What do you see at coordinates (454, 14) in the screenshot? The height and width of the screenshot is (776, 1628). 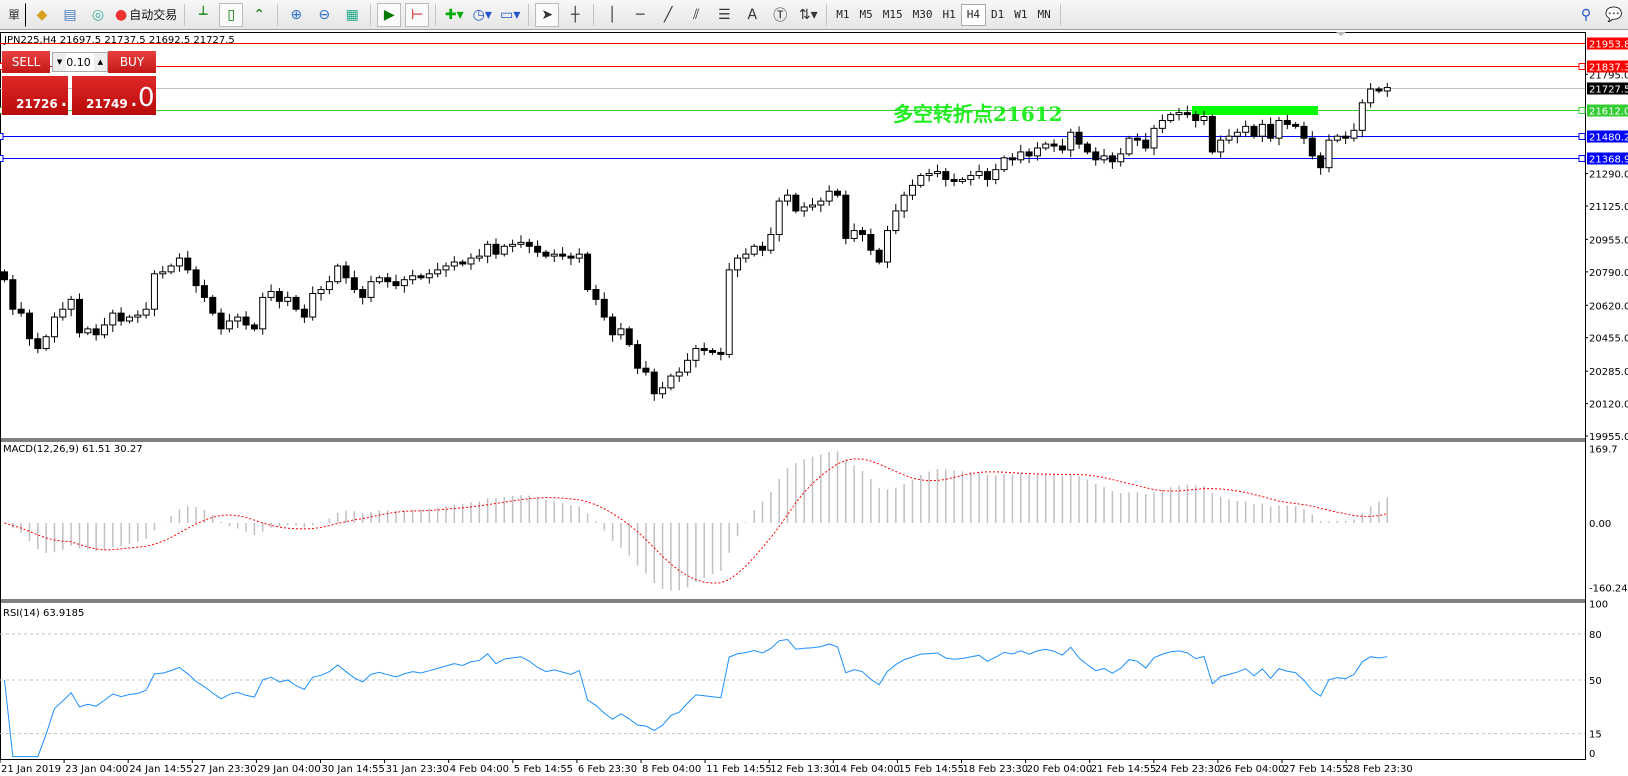 I see `indicators-icon: ✚▾` at bounding box center [454, 14].